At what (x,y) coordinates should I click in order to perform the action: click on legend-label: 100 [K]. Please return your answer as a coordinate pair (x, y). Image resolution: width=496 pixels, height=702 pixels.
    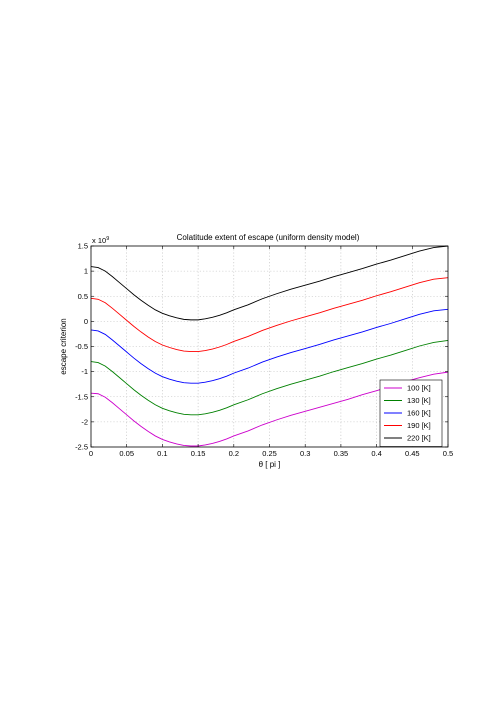
    Looking at the image, I should click on (419, 388).